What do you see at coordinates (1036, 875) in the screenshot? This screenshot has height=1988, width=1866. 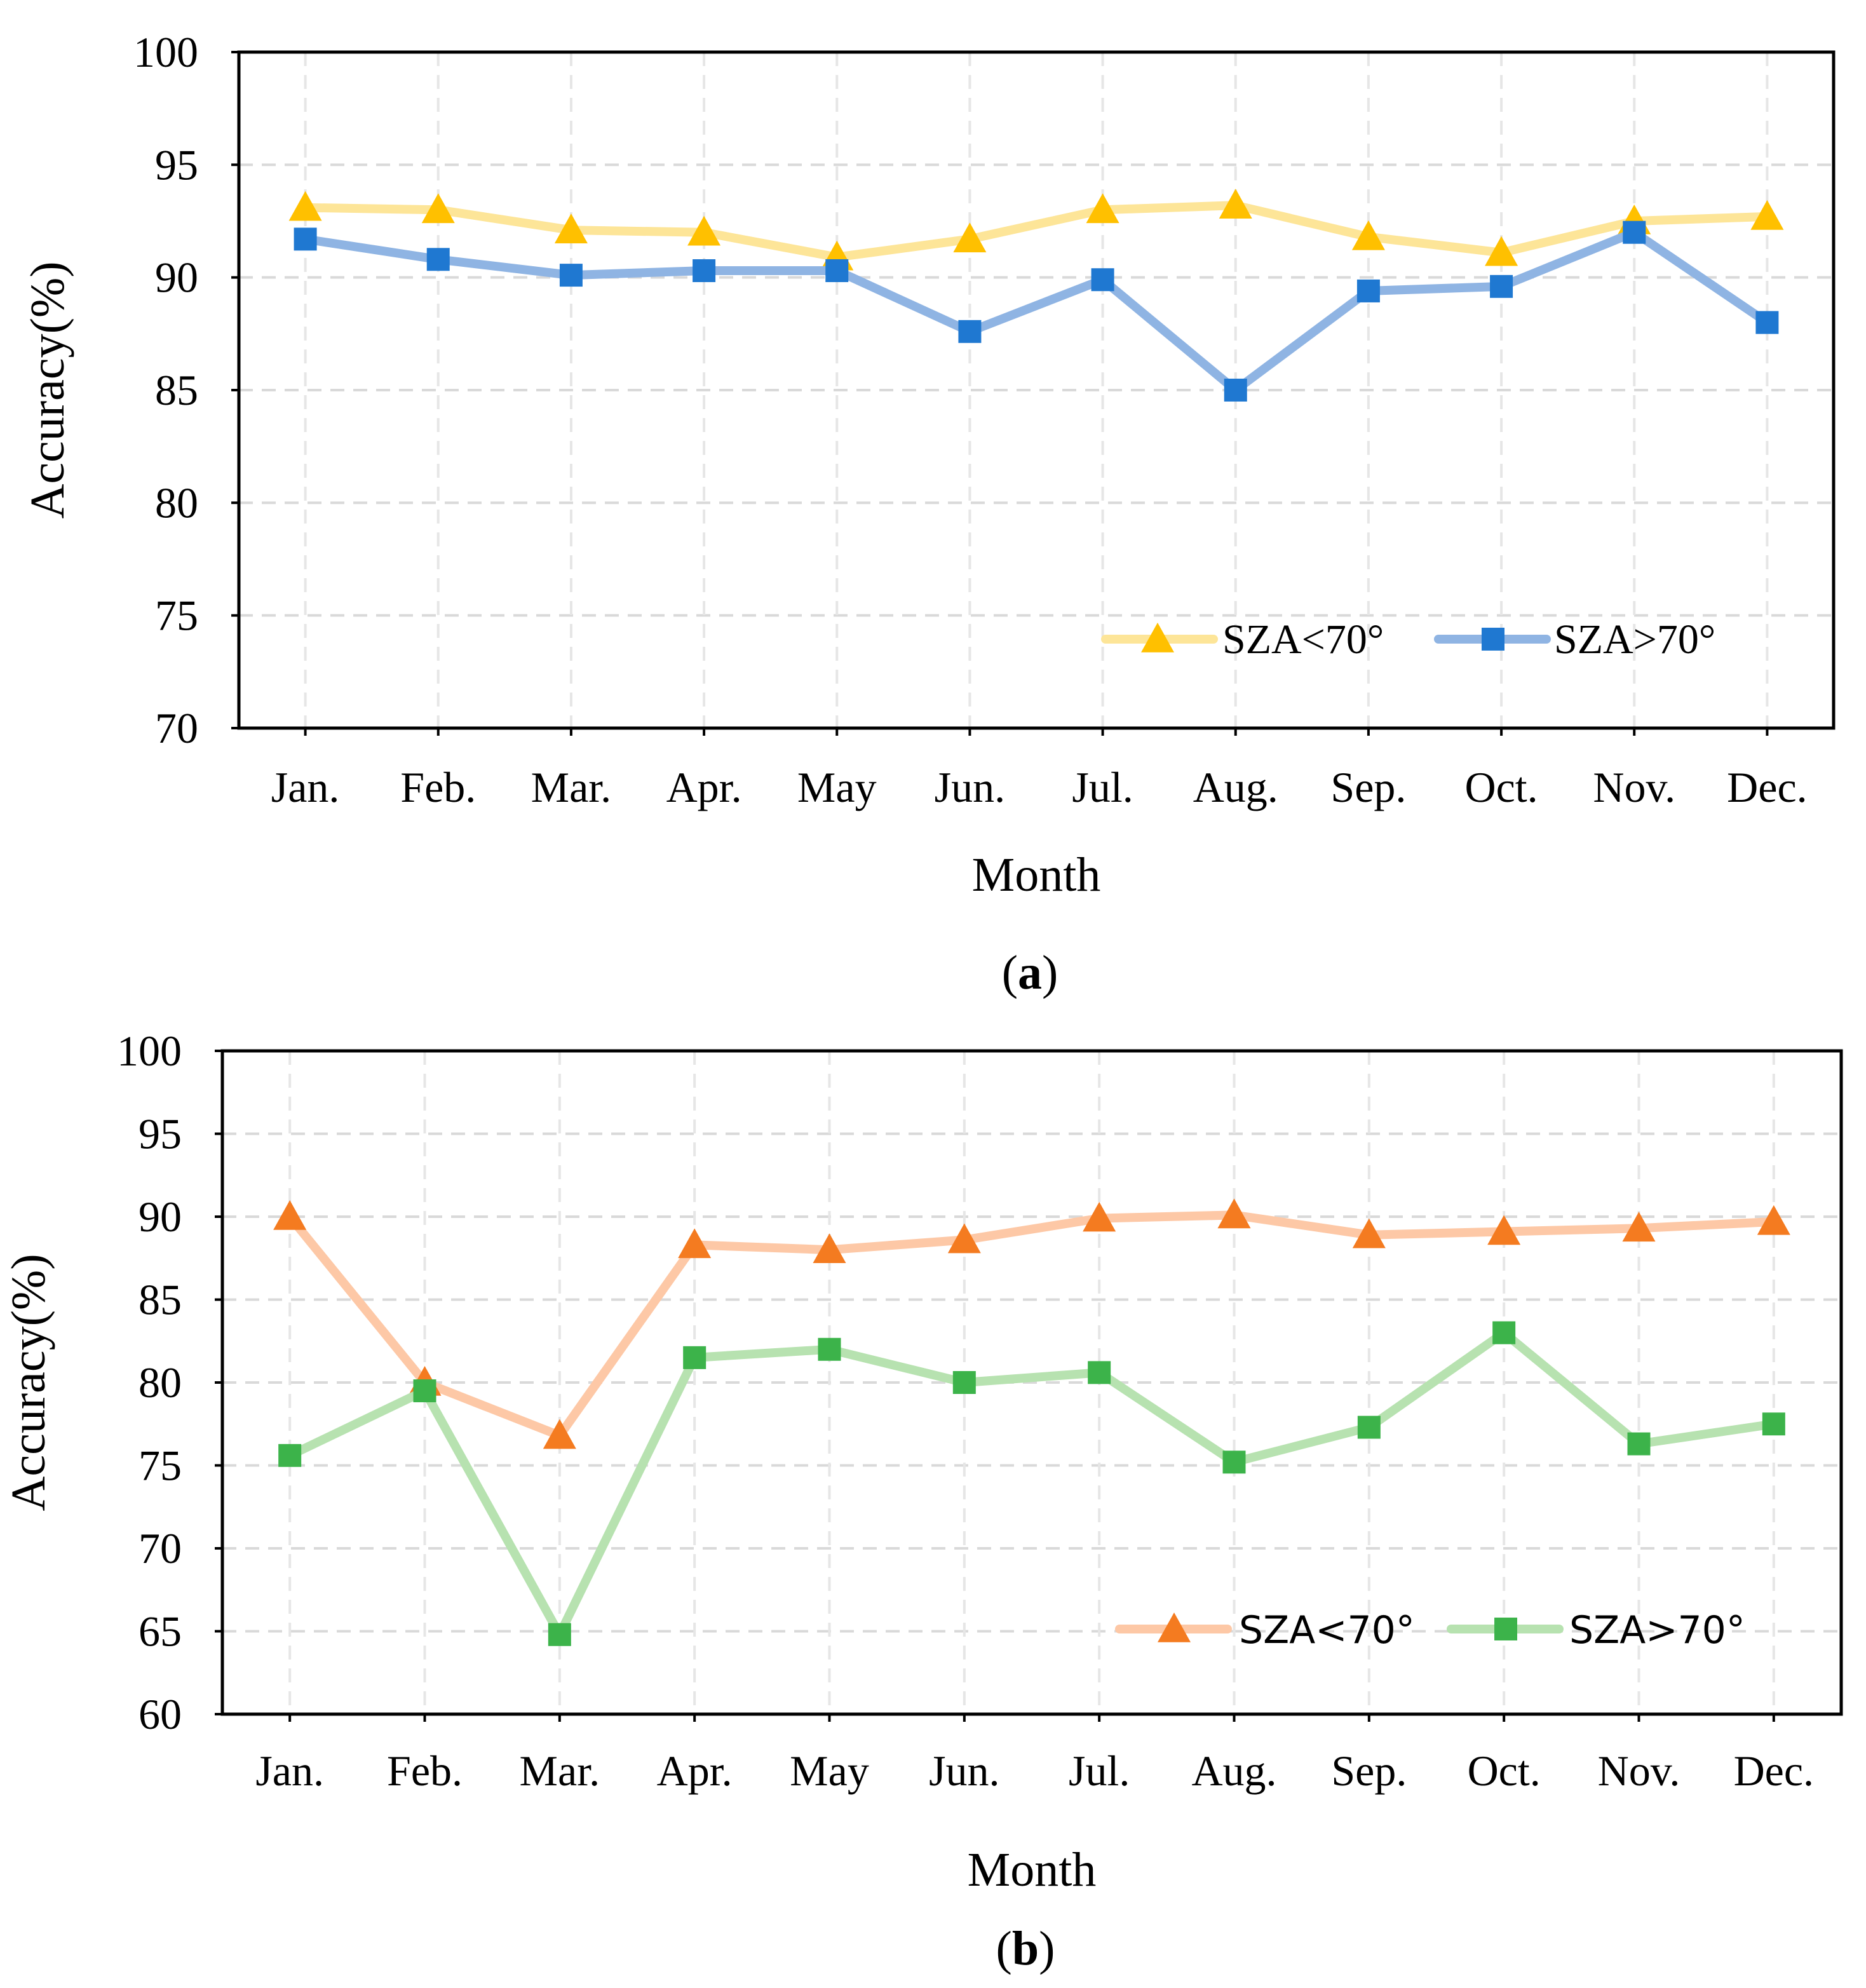 I see `x-axis-label: Month` at bounding box center [1036, 875].